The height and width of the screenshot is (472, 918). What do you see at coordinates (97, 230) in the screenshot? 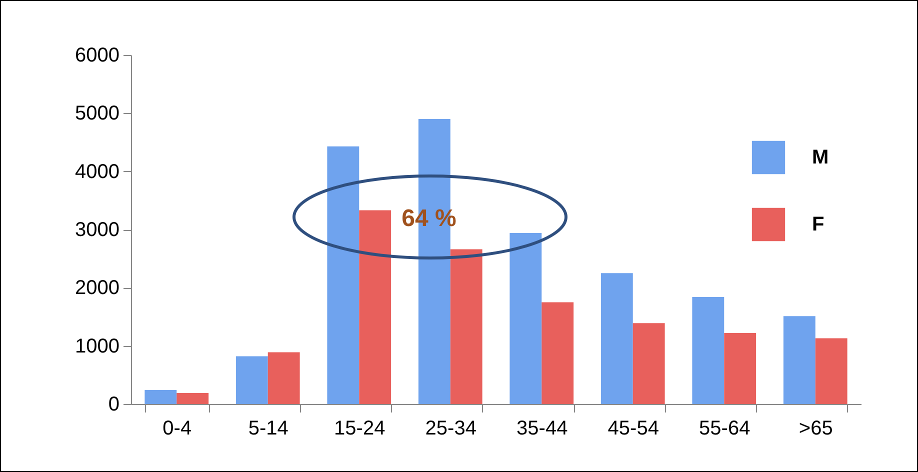
I see `y-tick-label: 3000` at bounding box center [97, 230].